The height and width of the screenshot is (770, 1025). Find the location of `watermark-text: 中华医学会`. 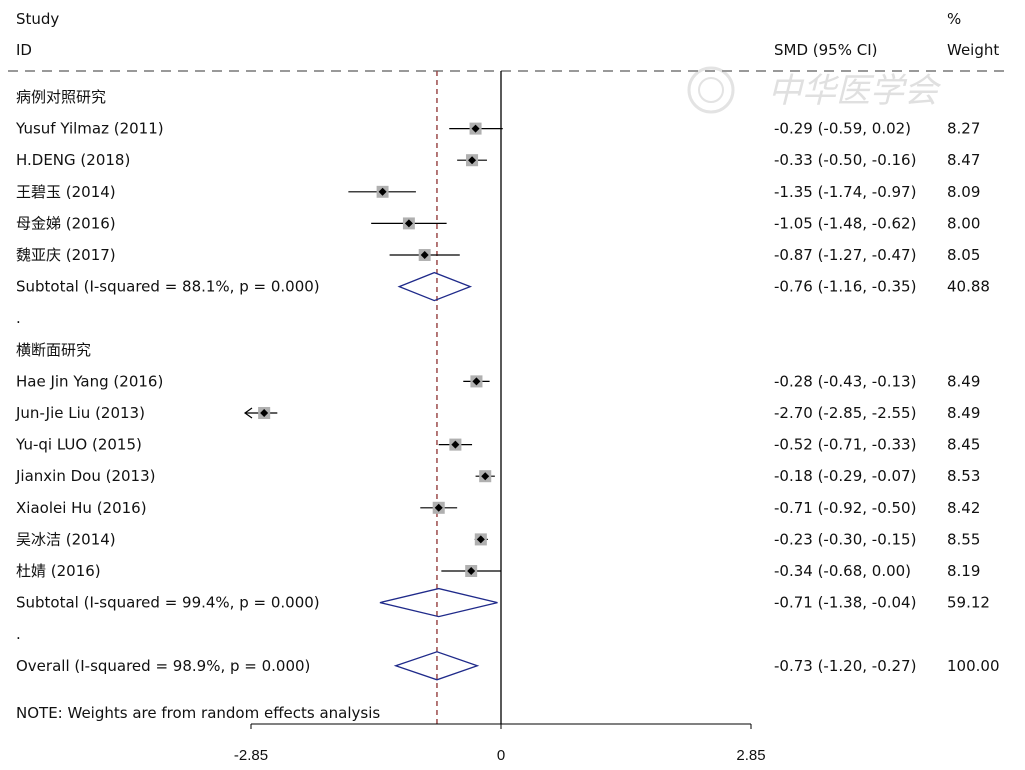

watermark-text: 中华医学会 is located at coordinates (855, 91).